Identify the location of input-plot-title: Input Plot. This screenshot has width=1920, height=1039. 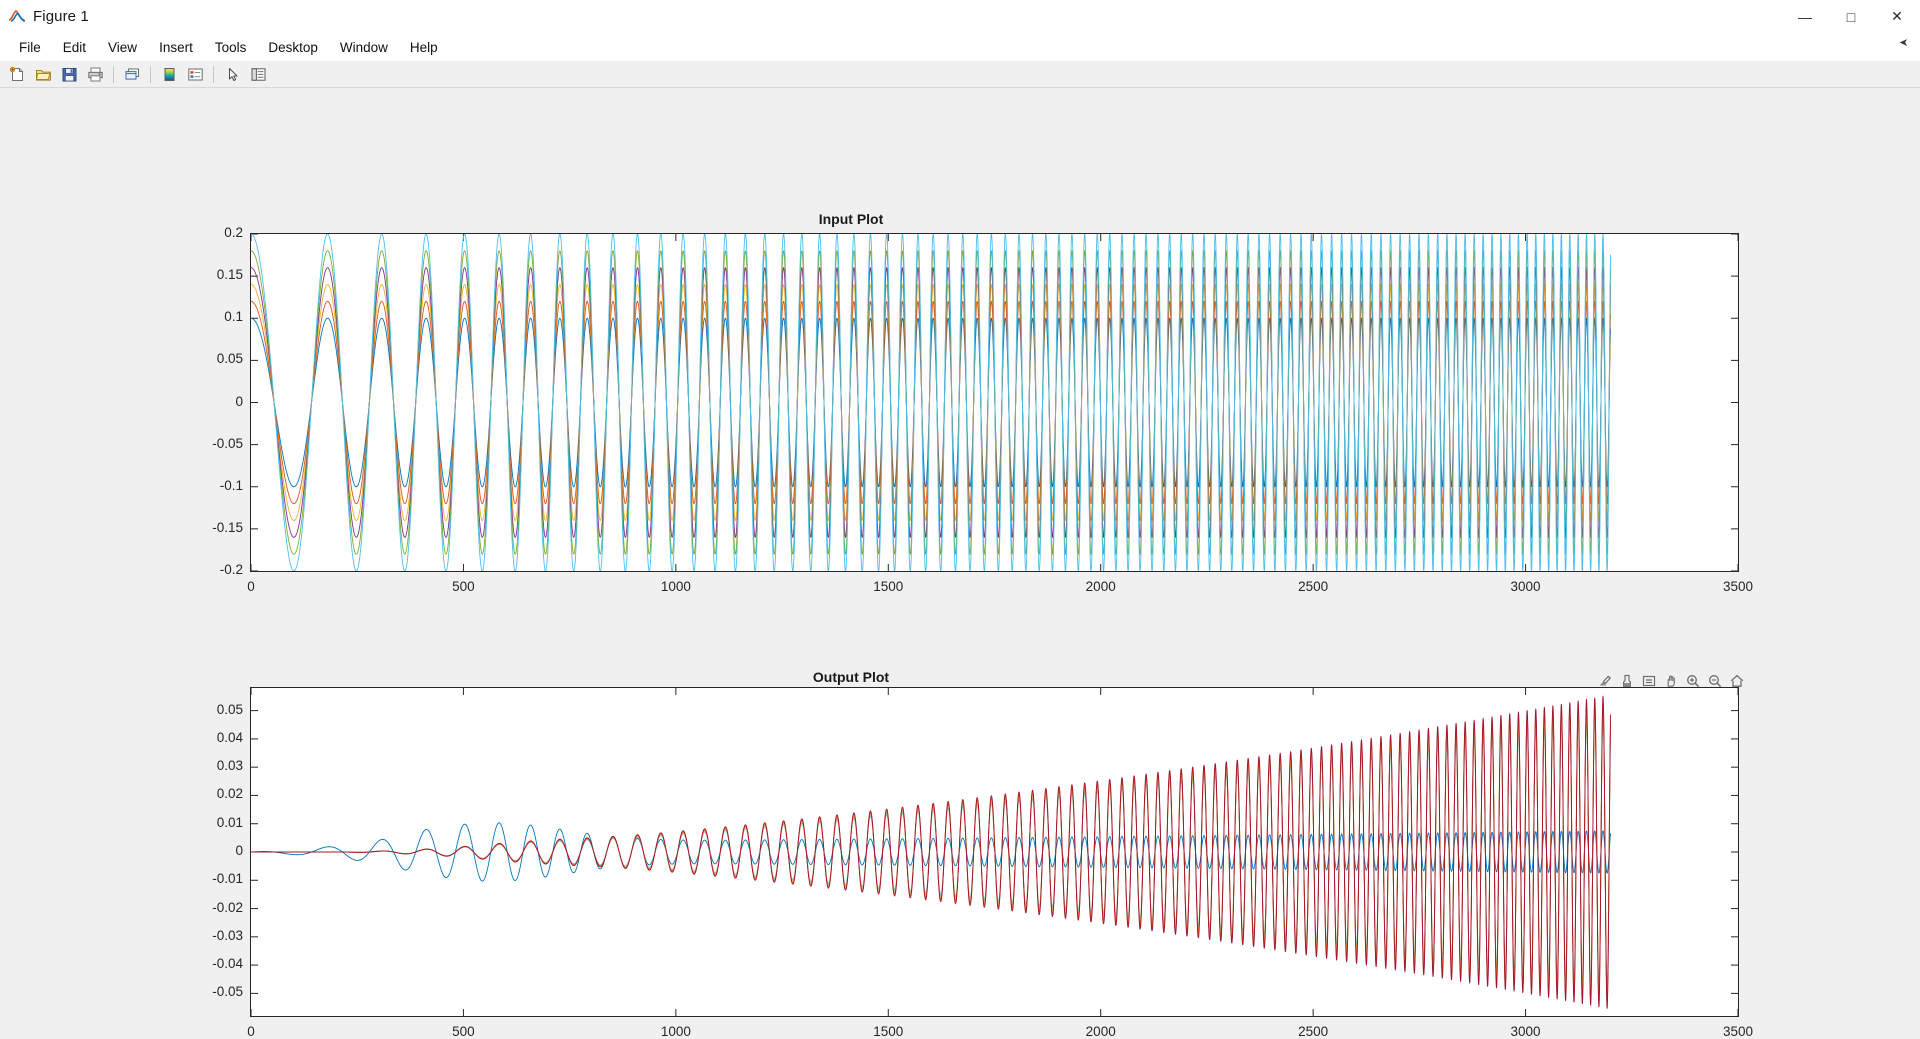
(851, 219).